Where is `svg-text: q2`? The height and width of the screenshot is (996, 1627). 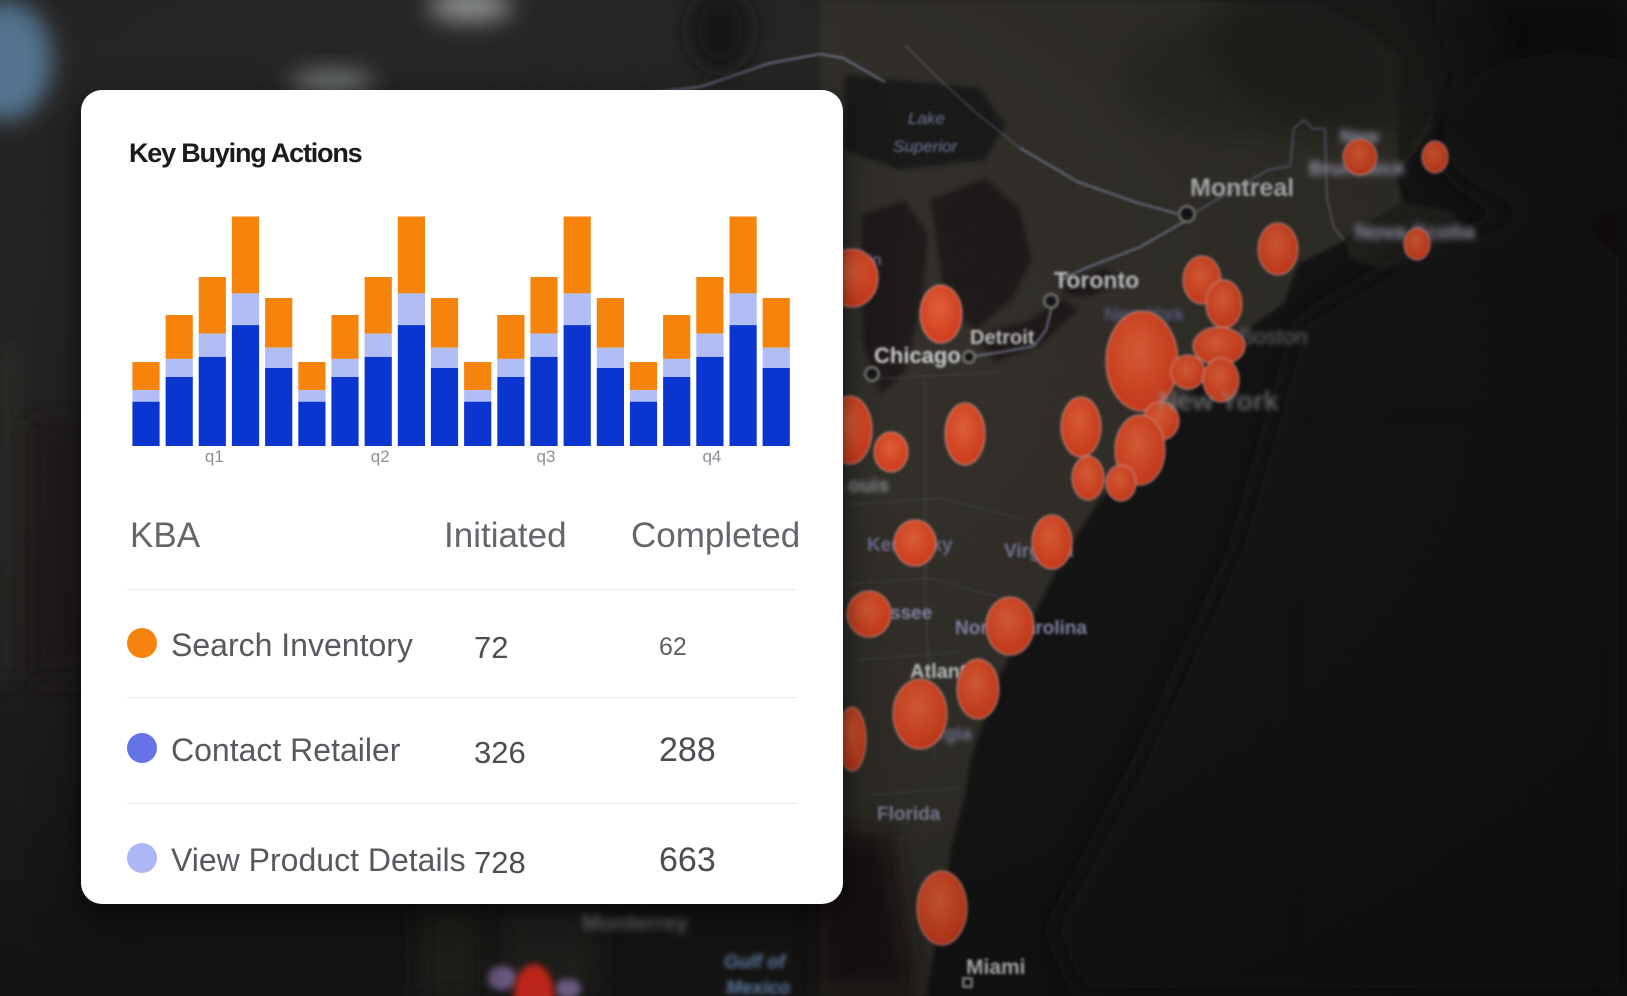 svg-text: q2 is located at coordinates (380, 456).